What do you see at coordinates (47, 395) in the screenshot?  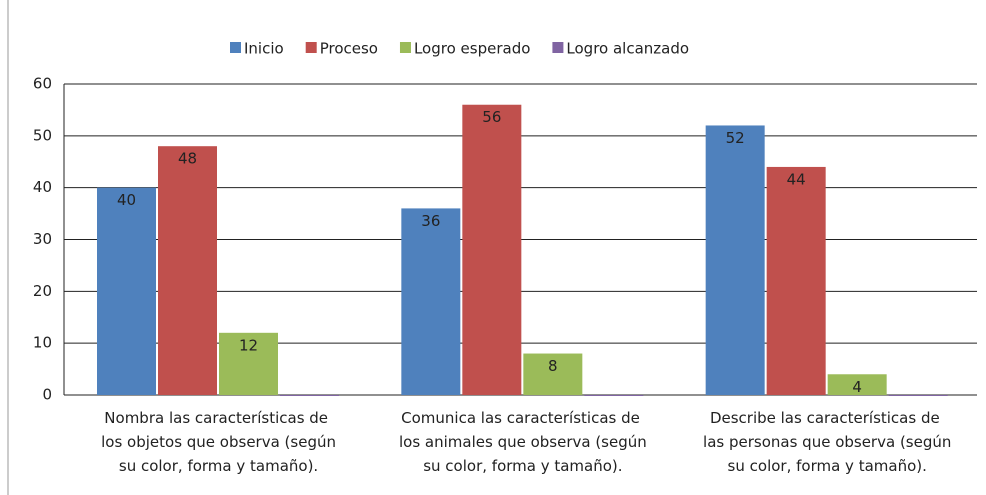 I see `y-tick-label: 0` at bounding box center [47, 395].